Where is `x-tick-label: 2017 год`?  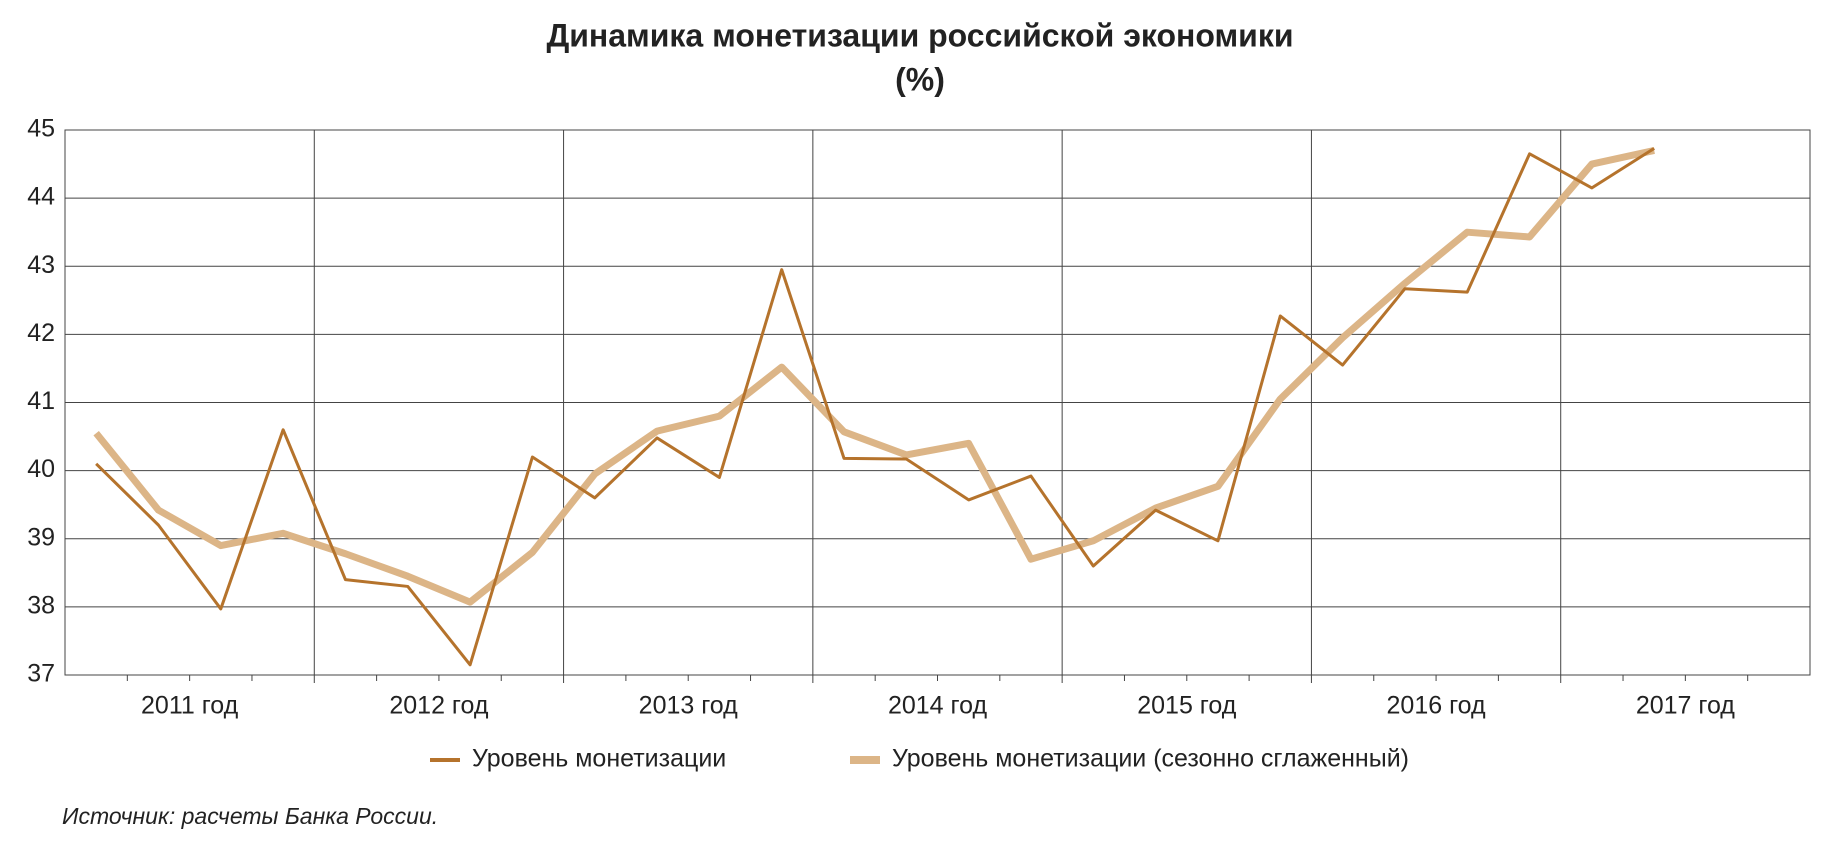 x-tick-label: 2017 год is located at coordinates (1685, 706).